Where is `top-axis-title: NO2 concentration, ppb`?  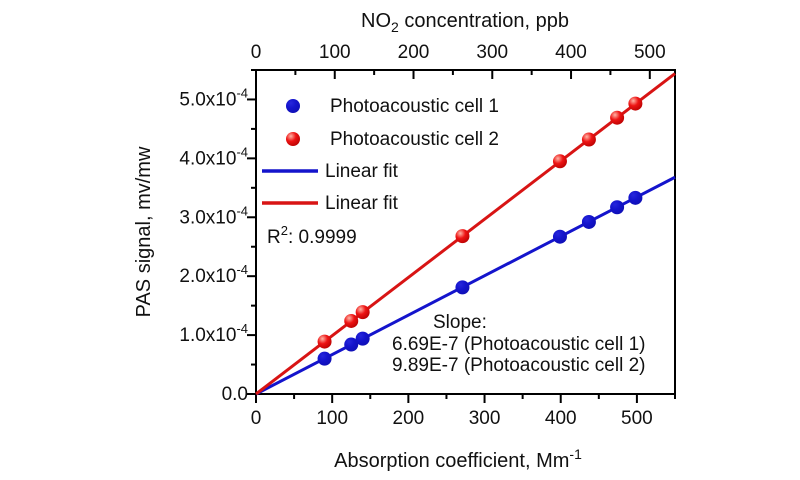 top-axis-title: NO2 concentration, ppb is located at coordinates (465, 22).